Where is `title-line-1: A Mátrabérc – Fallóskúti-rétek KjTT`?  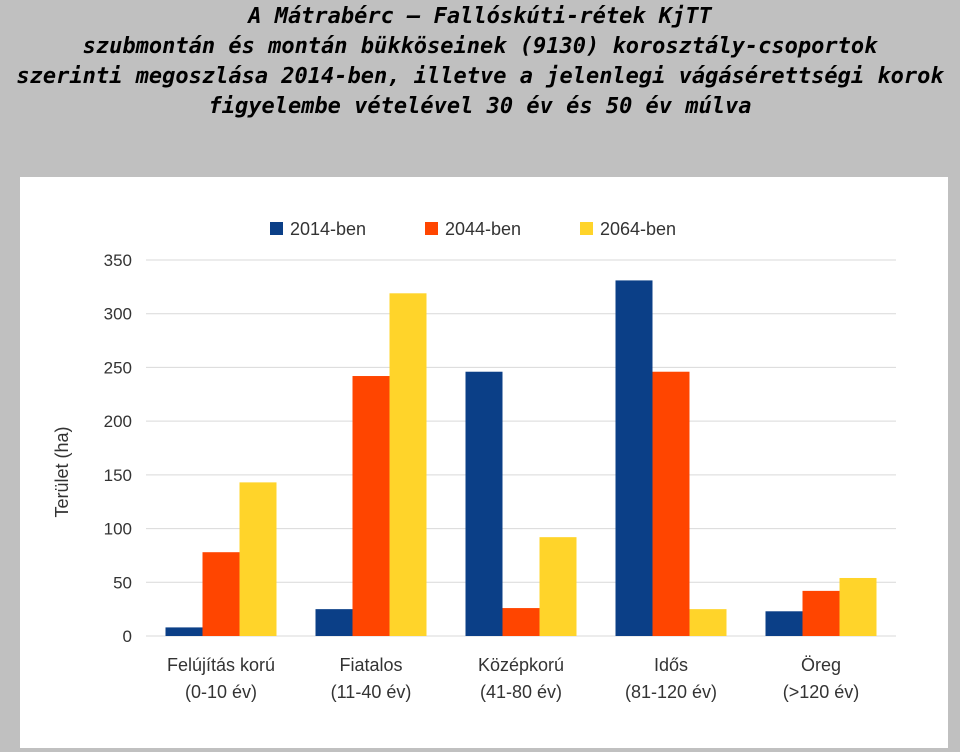
title-line-1: A Mátrabérc – Fallóskúti-rétek KjTT is located at coordinates (480, 16).